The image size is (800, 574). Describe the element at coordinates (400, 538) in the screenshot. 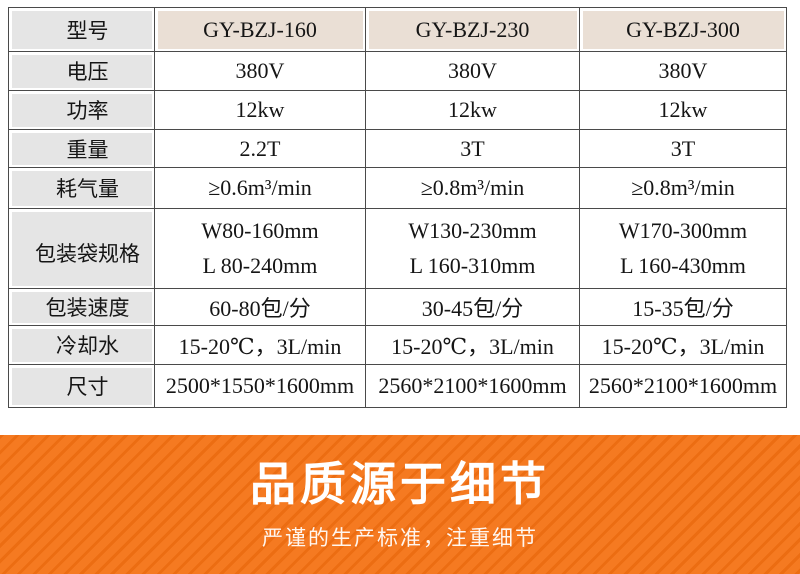

I see `banner-subtitle: 严谨的生产标准，注重细节` at that location.